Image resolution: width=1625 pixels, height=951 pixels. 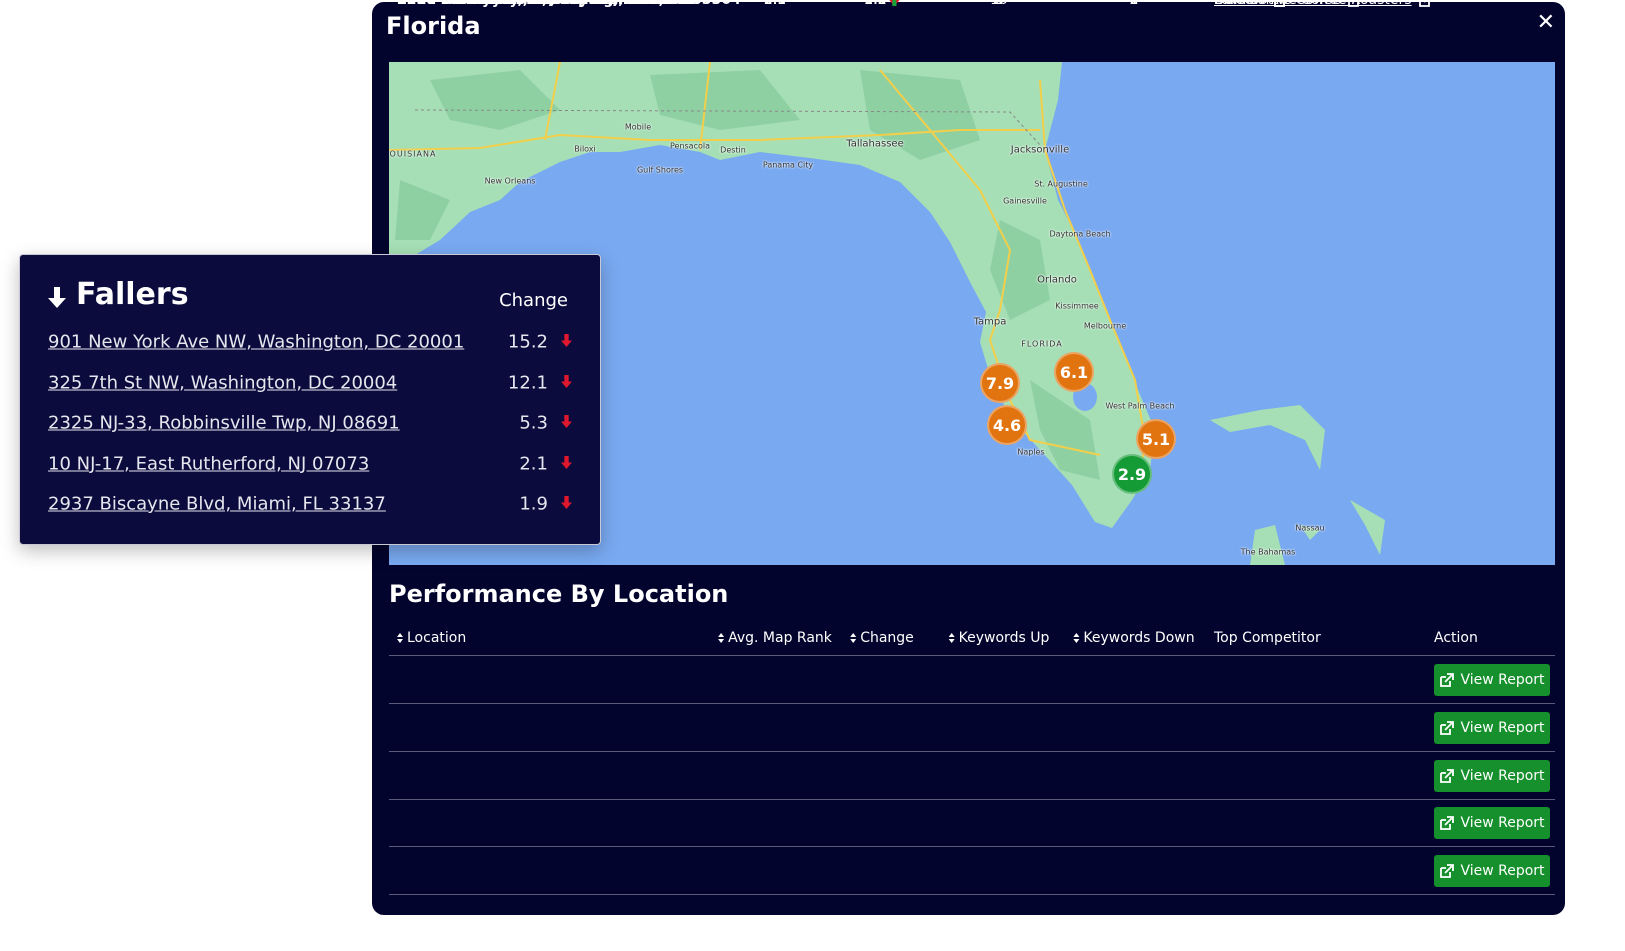 I want to click on competitor-cell: La Colombe Coffee Roasters, so click(x=1323, y=4).